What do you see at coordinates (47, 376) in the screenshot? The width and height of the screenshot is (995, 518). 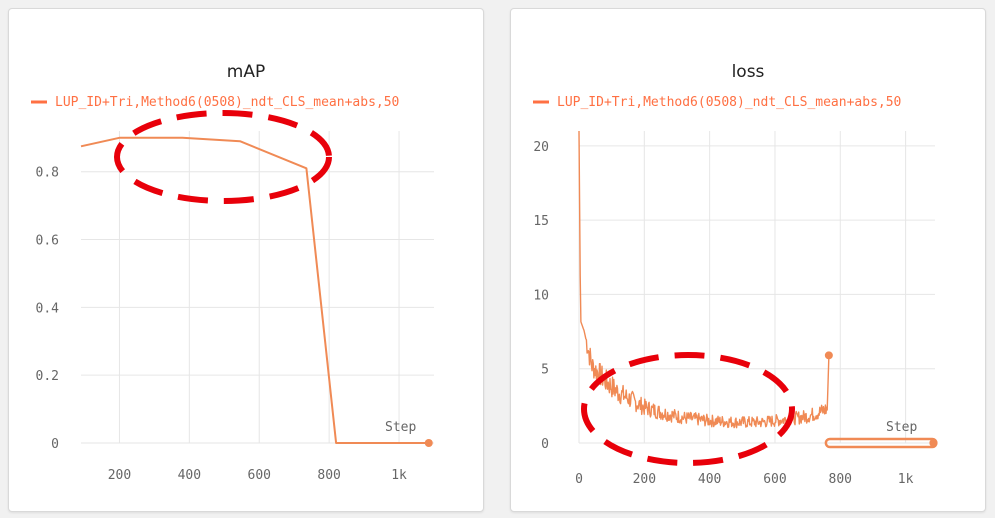 I see `y-tick-label: 0.2` at bounding box center [47, 376].